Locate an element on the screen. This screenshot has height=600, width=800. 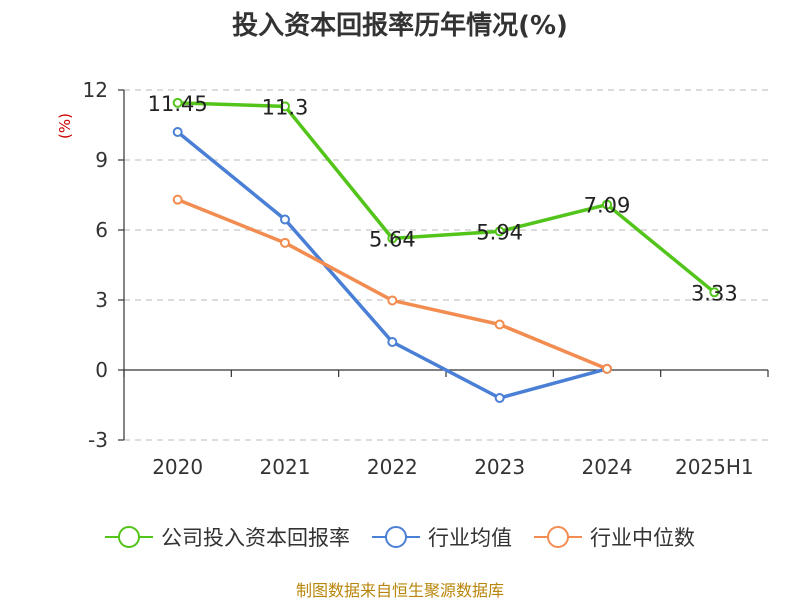
y-tick-labels: -3 0 3 6 9 12 is located at coordinates (95, 265).